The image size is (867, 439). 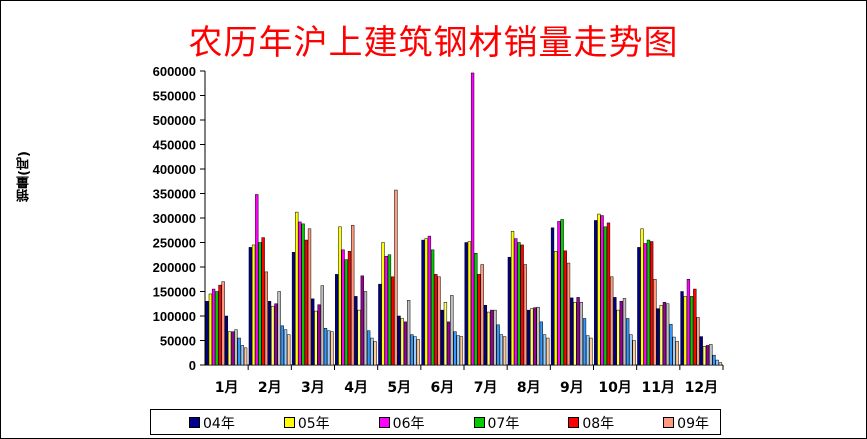 What do you see at coordinates (443, 388) in the screenshot?
I see `x-tick-label: 6月` at bounding box center [443, 388].